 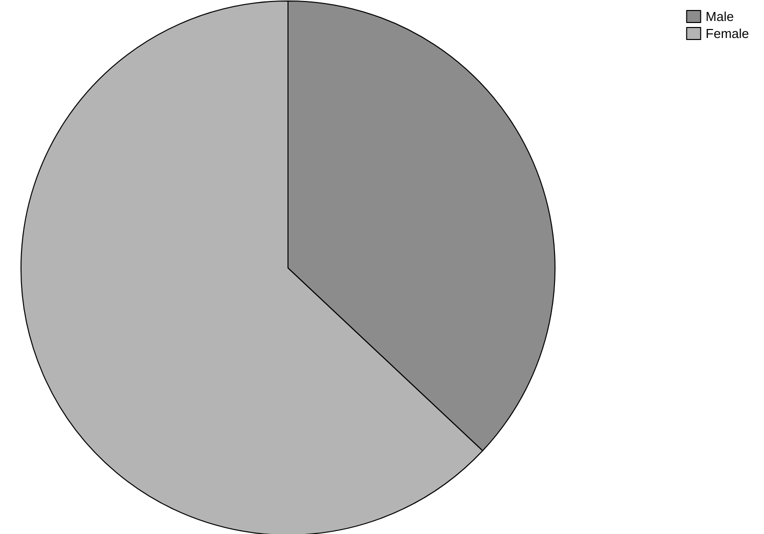 What do you see at coordinates (728, 33) in the screenshot?
I see `legend-label: Female` at bounding box center [728, 33].